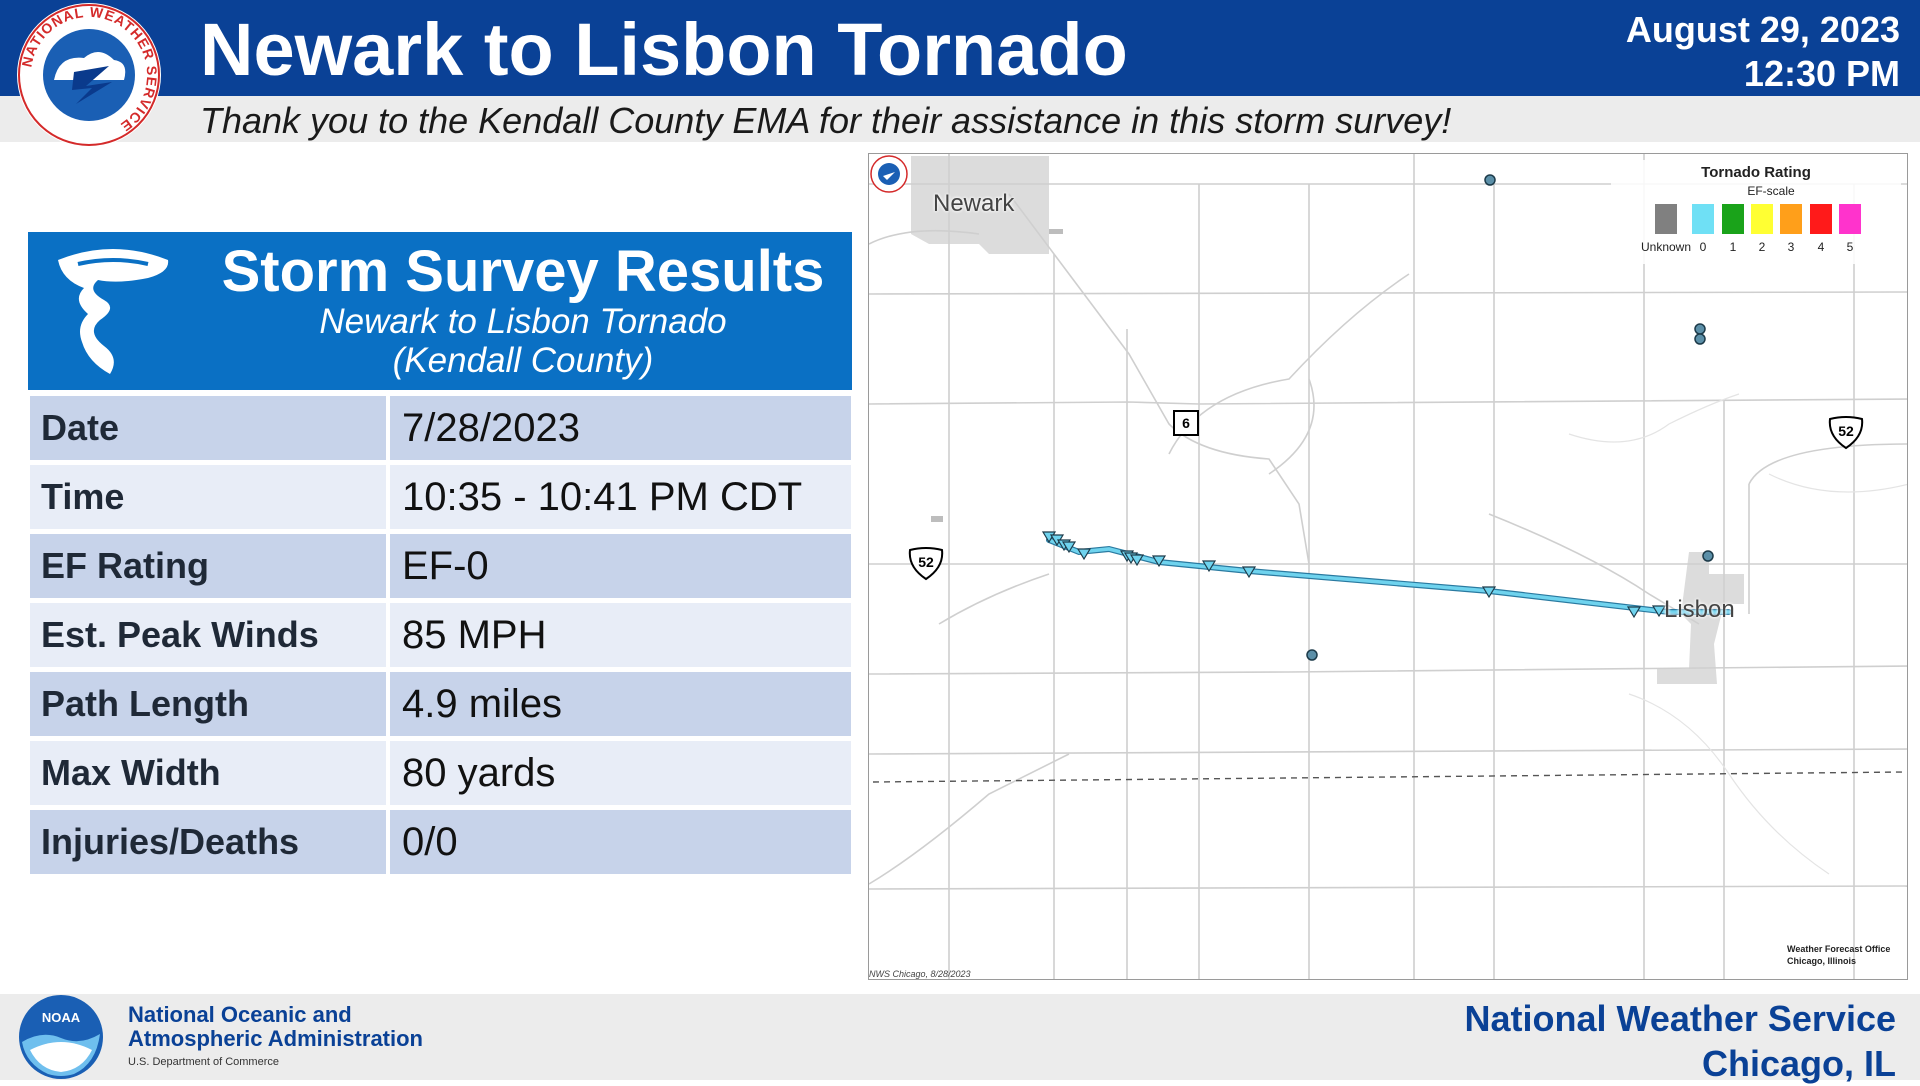 The image size is (1920, 1086). What do you see at coordinates (61, 1017) in the screenshot?
I see `noaa-logo-lettering: NOAA` at bounding box center [61, 1017].